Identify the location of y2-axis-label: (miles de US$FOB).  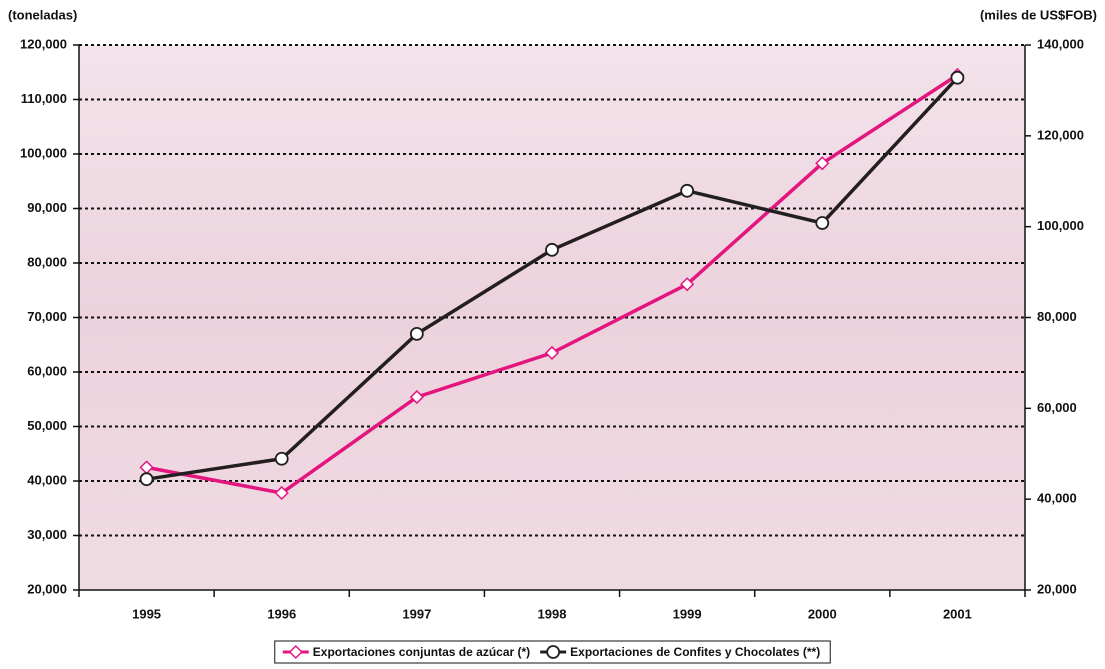
(1038, 14).